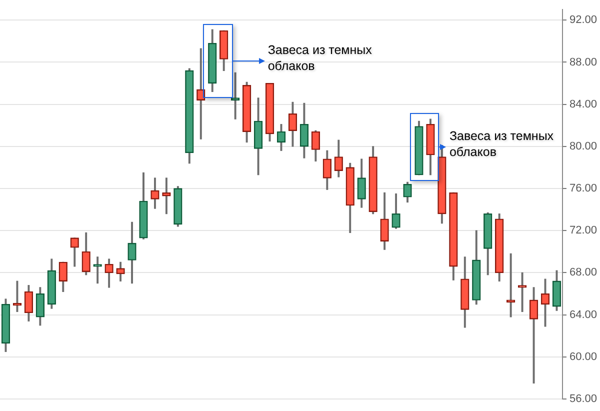 Image resolution: width=600 pixels, height=411 pixels. What do you see at coordinates (583, 230) in the screenshot?
I see `y-tick-label: 72.00` at bounding box center [583, 230].